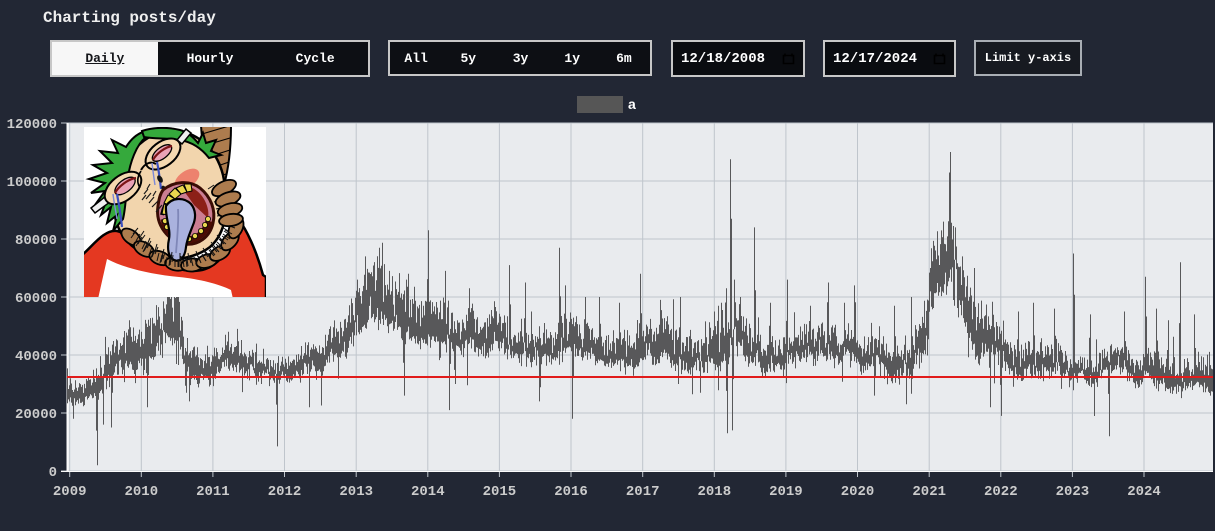 The height and width of the screenshot is (531, 1215). Describe the element at coordinates (213, 492) in the screenshot. I see `svg-text: 2011` at that location.